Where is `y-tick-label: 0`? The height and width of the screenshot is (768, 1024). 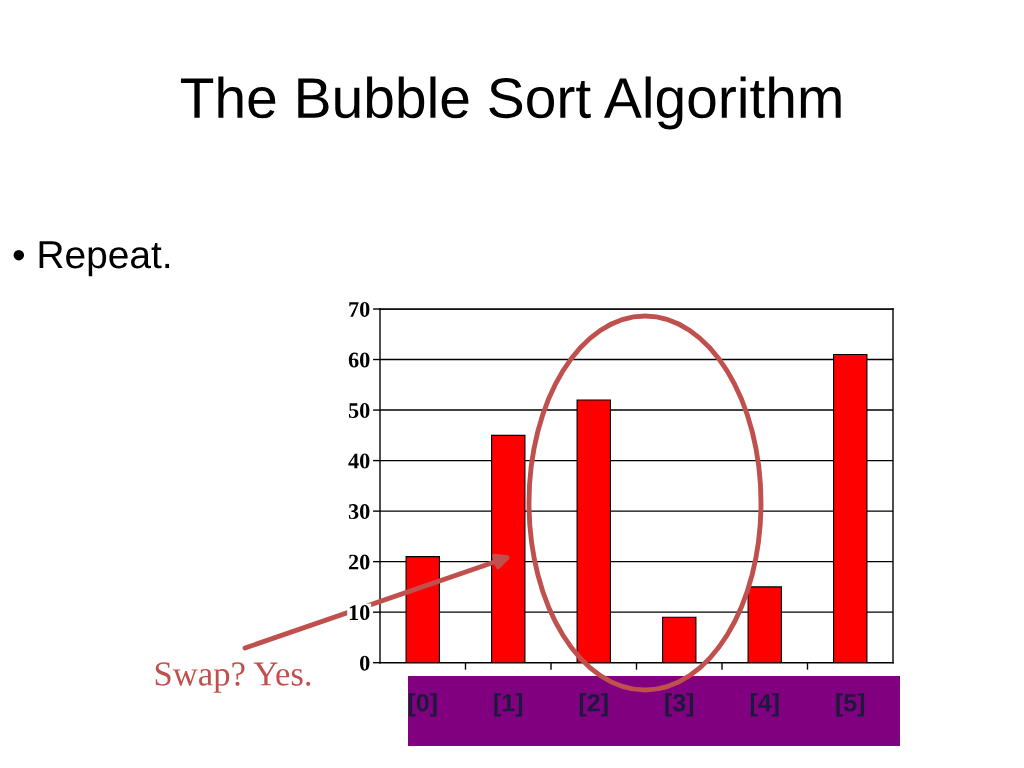 y-tick-label: 0 is located at coordinates (365, 663).